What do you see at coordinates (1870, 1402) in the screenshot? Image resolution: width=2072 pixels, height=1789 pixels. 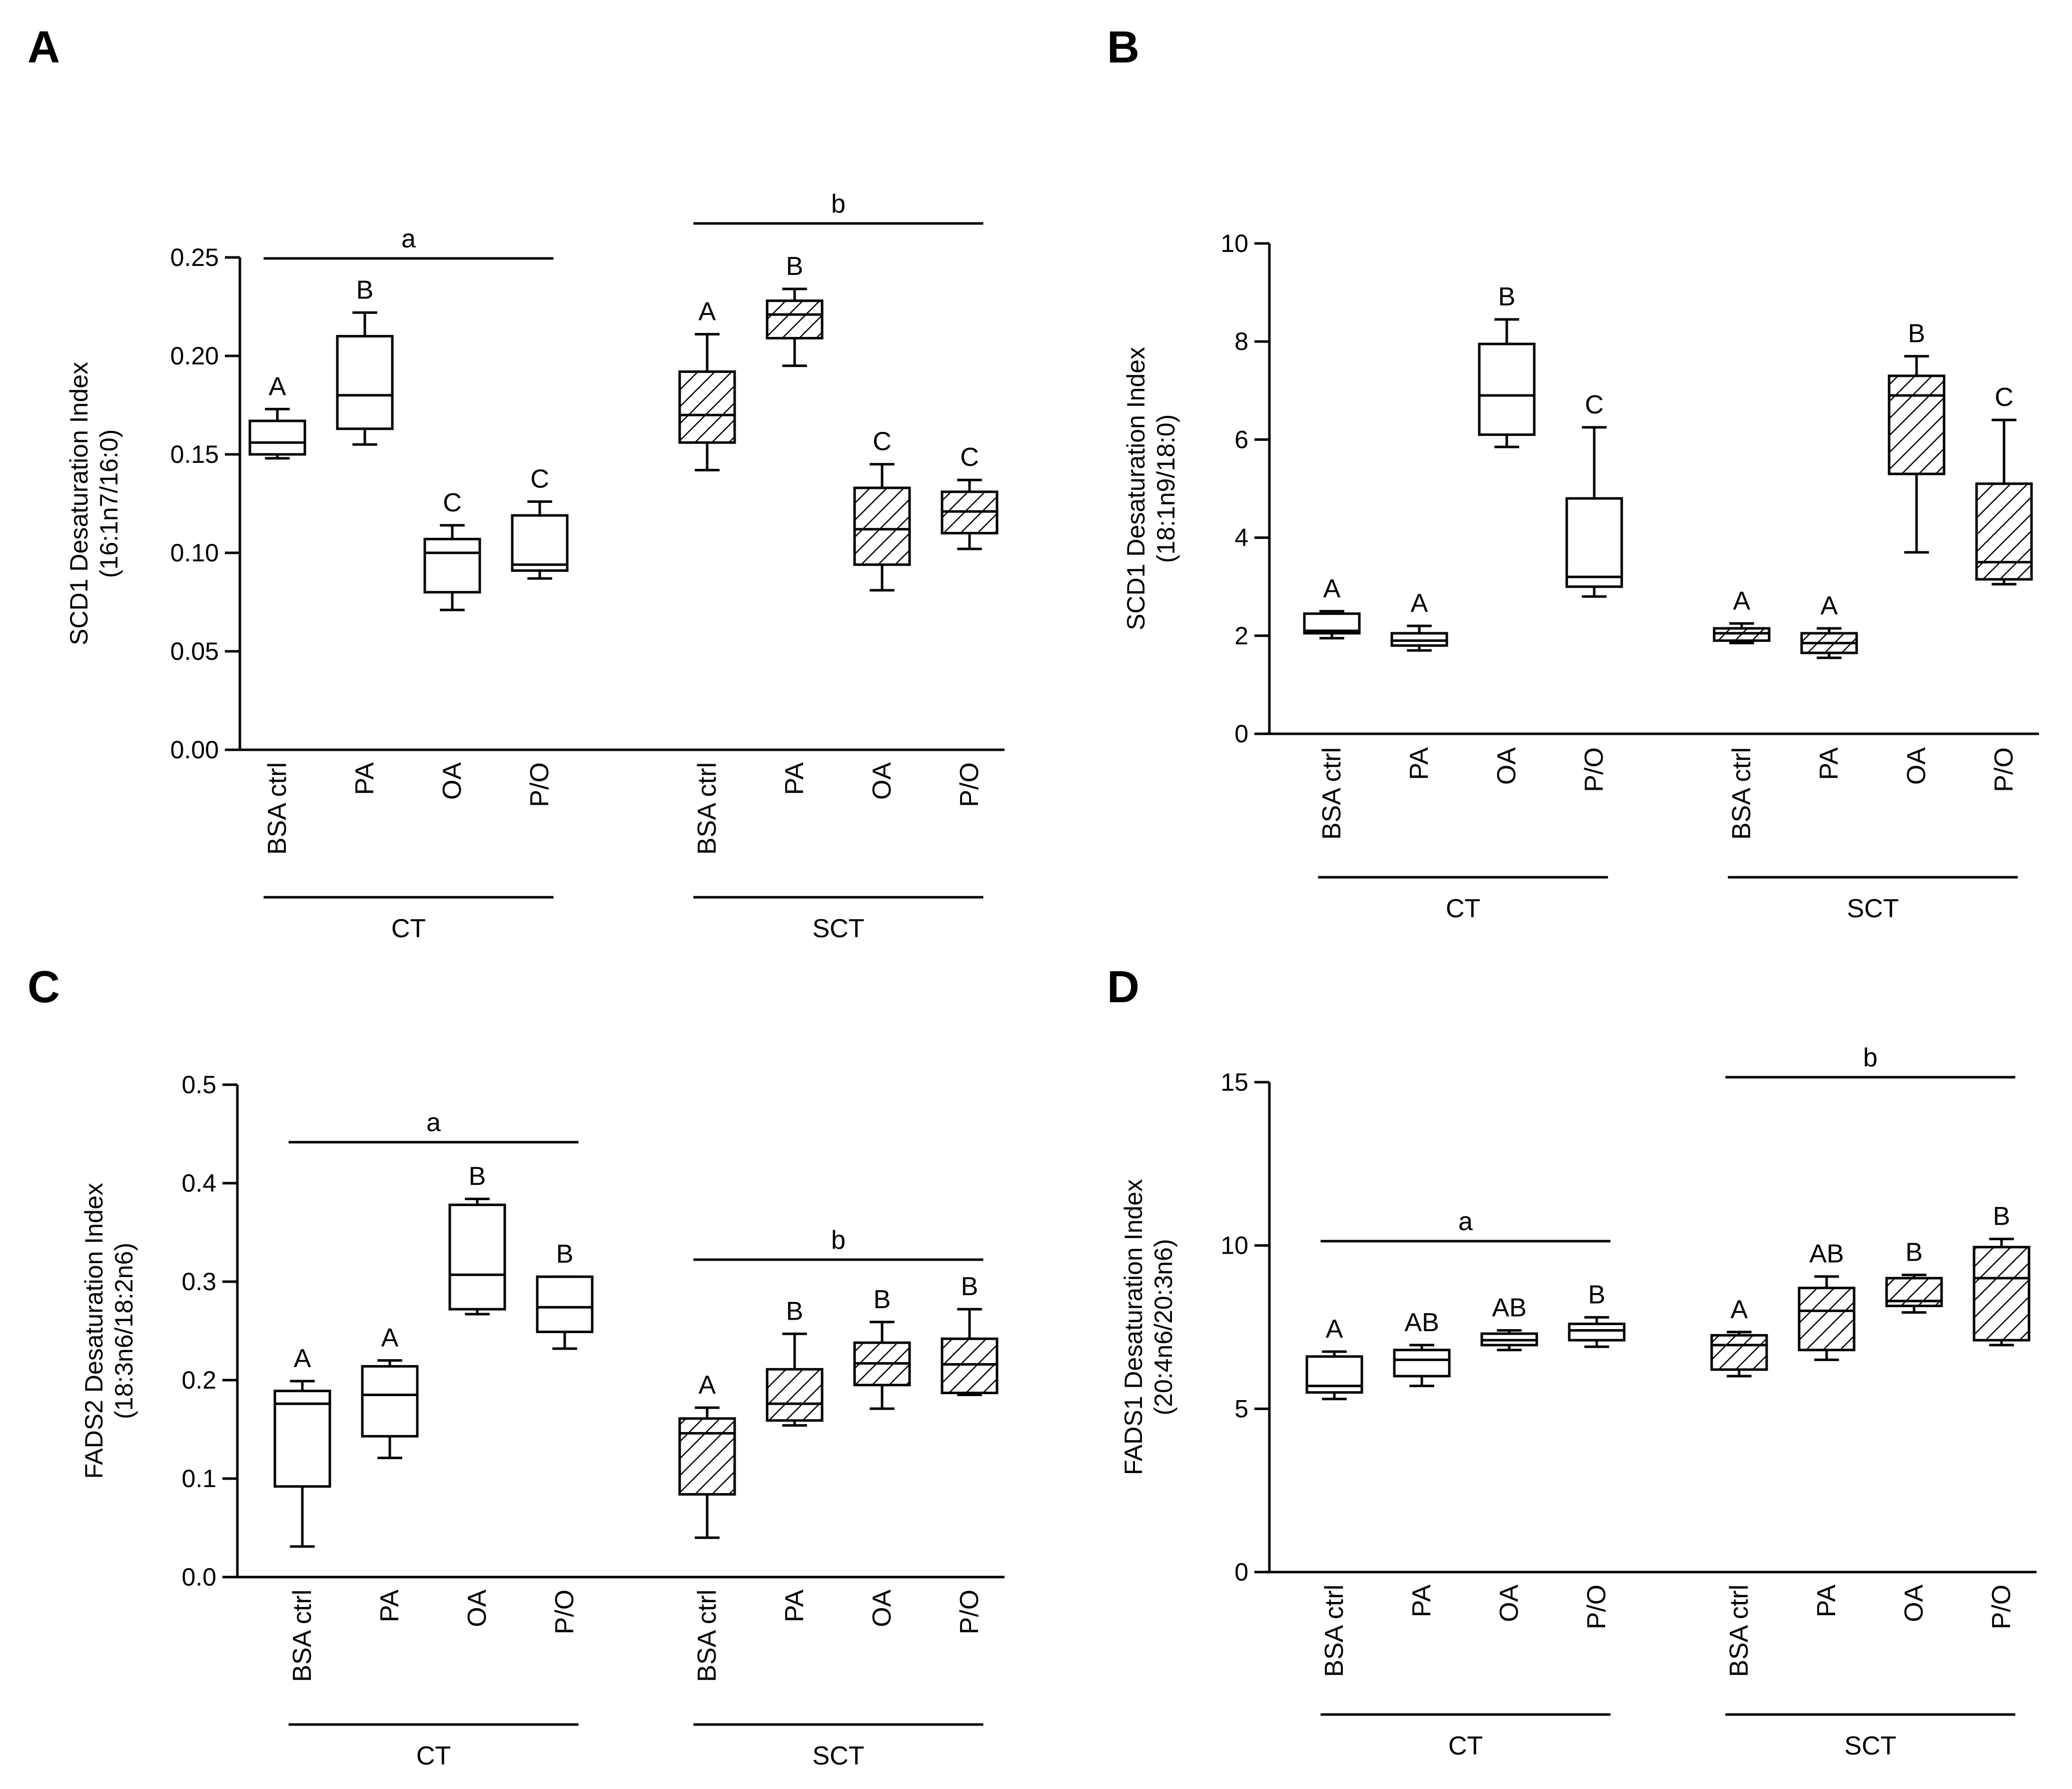 I see `group-sct: A BSA ctrl AB PA B OA B P/O SCT b` at bounding box center [1870, 1402].